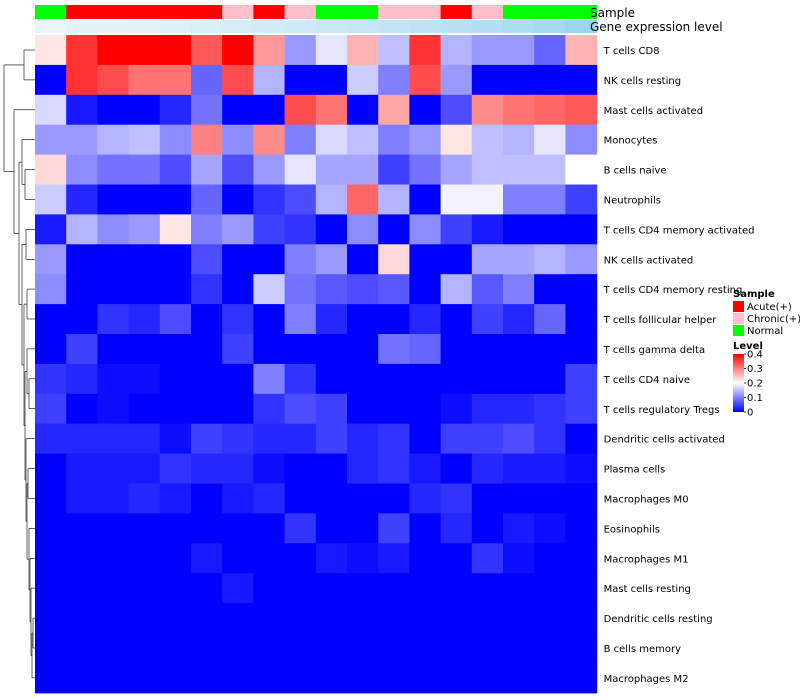 This screenshot has width=800, height=700. I want to click on legend-swatch-chronic, so click(738, 318).